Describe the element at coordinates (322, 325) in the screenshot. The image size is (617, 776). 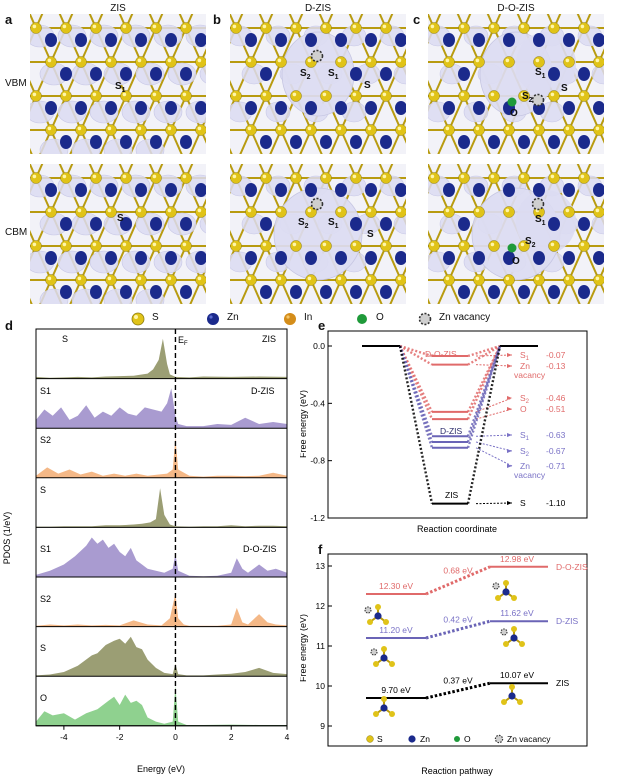
I see `panel-label-e: e` at that location.